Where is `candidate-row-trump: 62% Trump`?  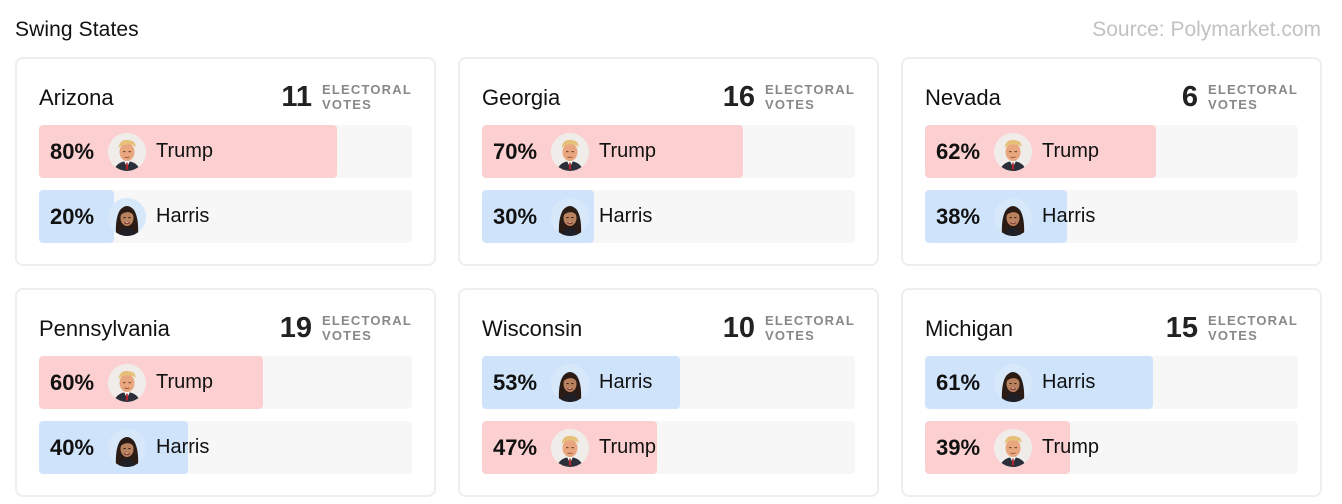
candidate-row-trump: 62% Trump is located at coordinates (1111, 151).